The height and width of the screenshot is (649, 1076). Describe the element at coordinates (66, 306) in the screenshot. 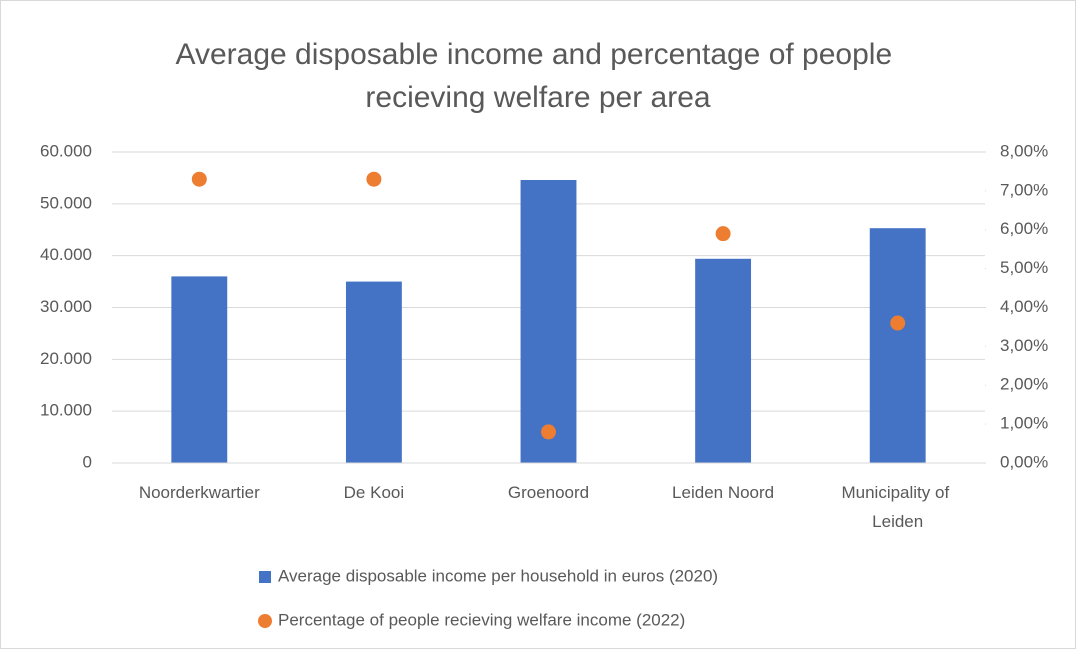

I see `y-tick-label: 30.000` at that location.